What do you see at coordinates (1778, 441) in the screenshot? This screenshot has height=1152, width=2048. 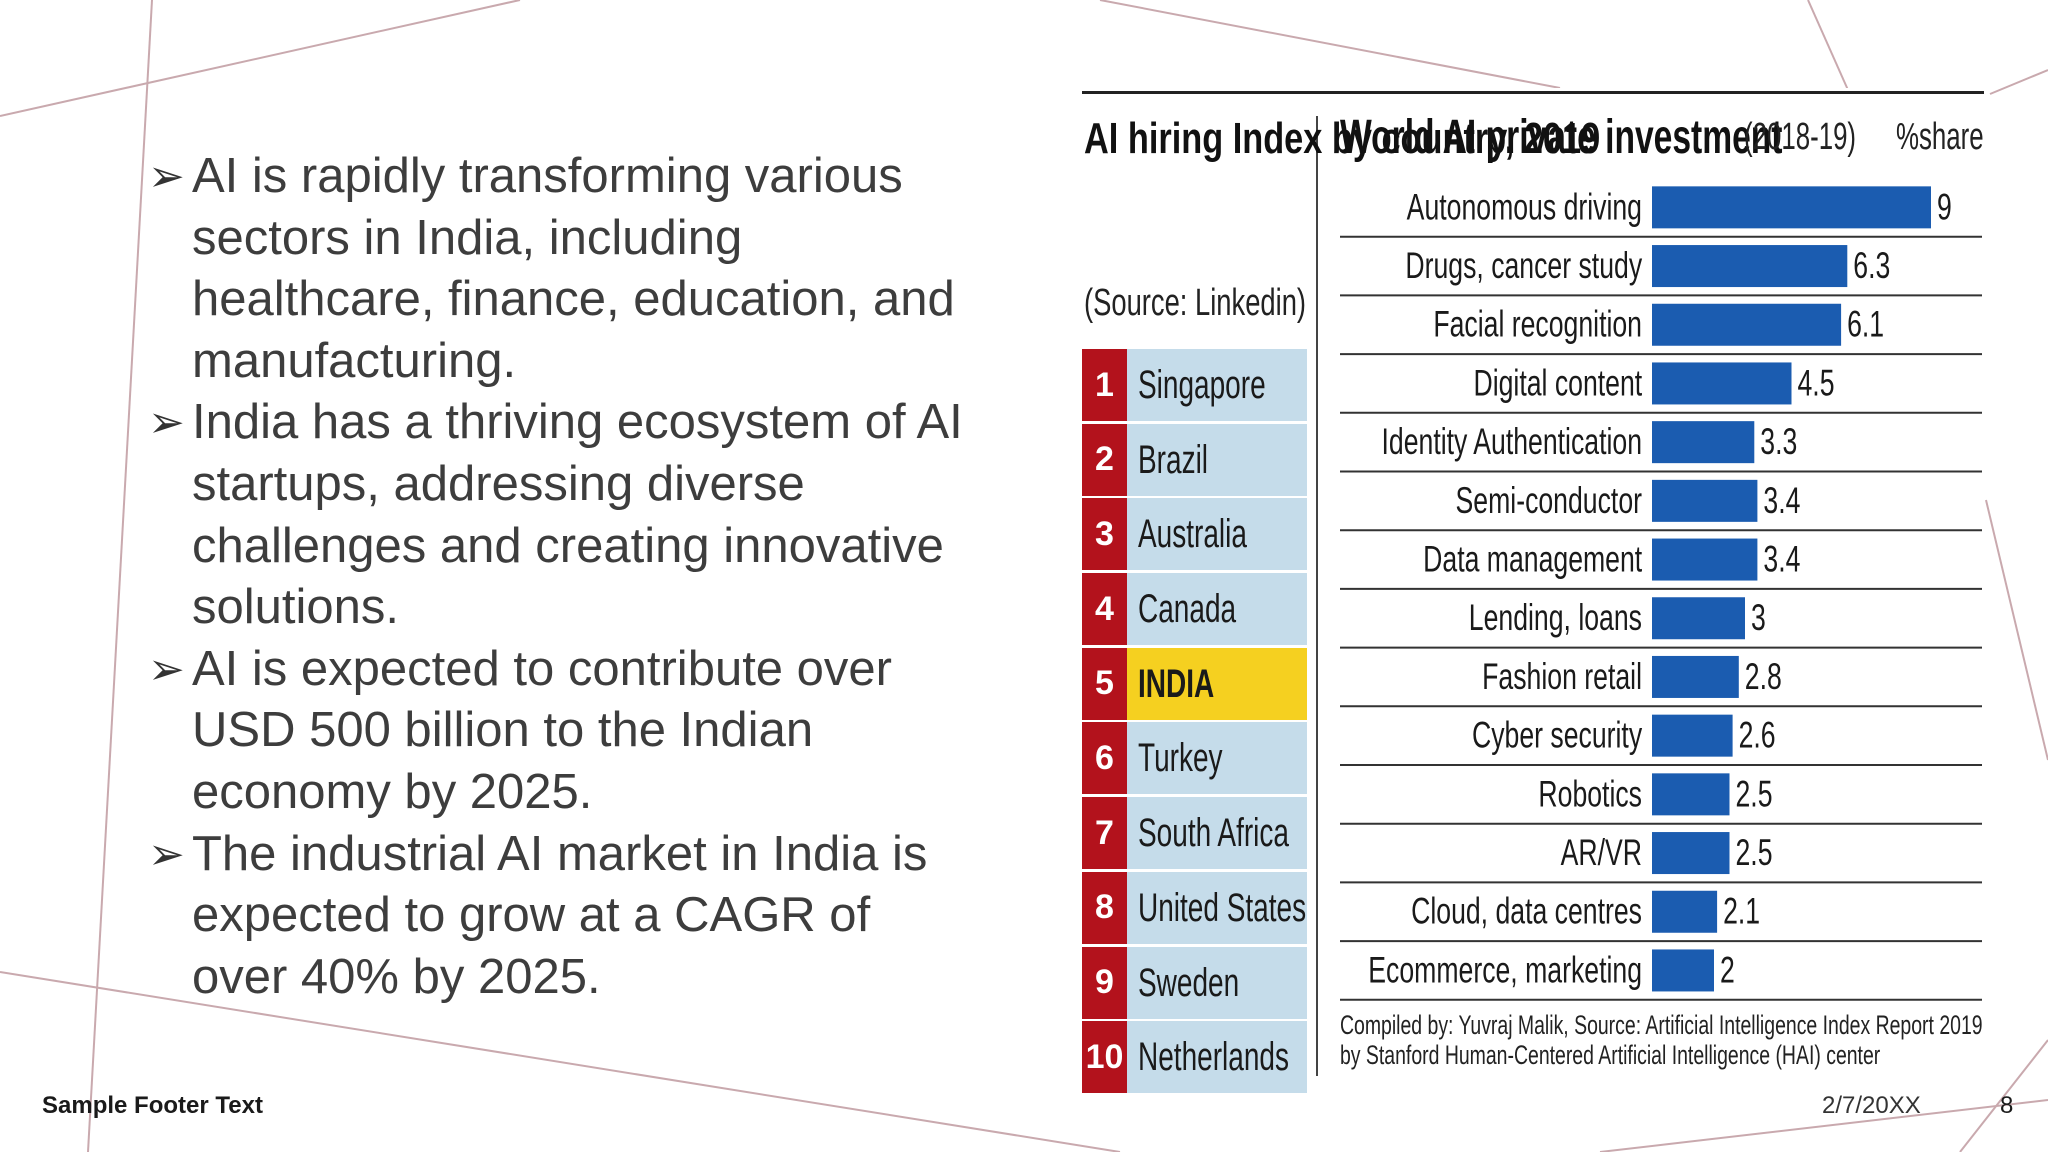 I see `bar-value-label: 3.3` at bounding box center [1778, 441].